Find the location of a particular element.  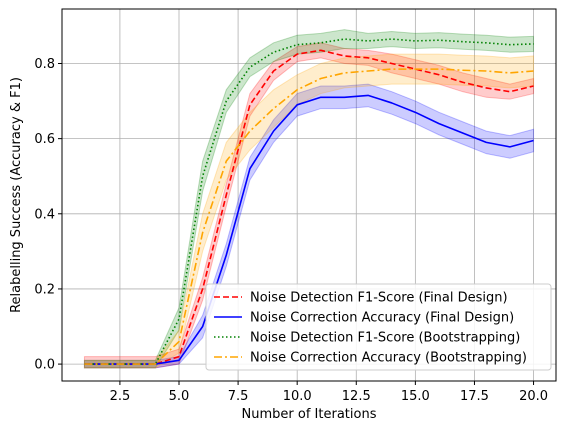

y-tick-label: 0.4 is located at coordinates (44, 214).